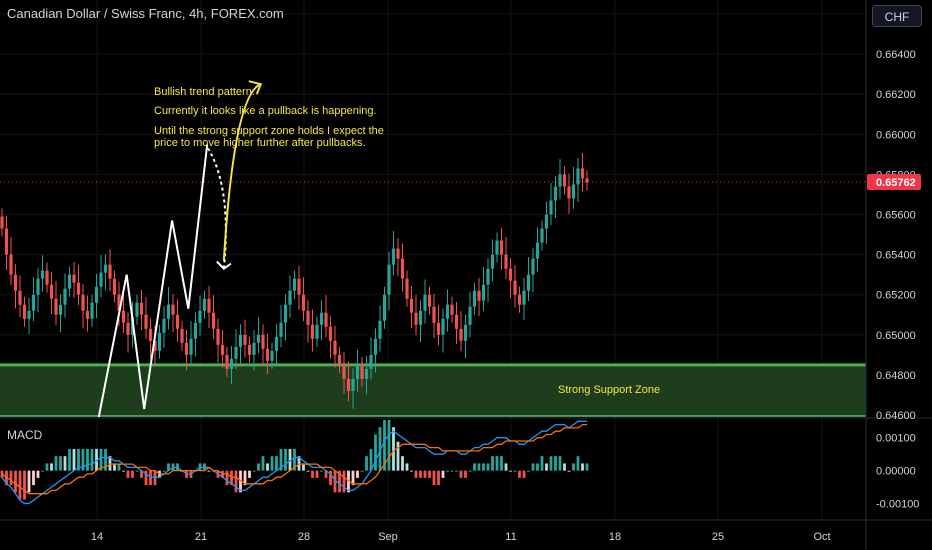 The height and width of the screenshot is (550, 932). What do you see at coordinates (461, 537) in the screenshot?
I see `time-axis: 14 21 28 Sep 11 18 25 Oct` at bounding box center [461, 537].